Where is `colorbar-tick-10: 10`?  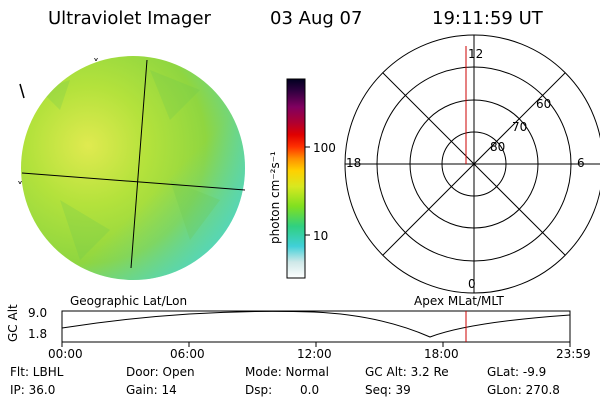
colorbar-tick-10: 10 is located at coordinates (321, 236).